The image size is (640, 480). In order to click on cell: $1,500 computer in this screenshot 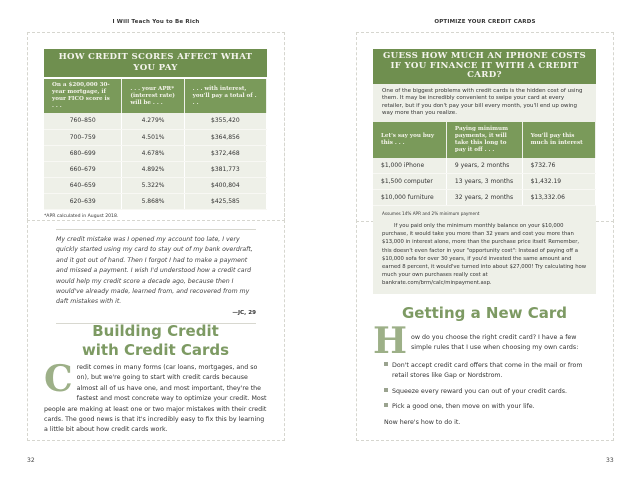, I will do `click(410, 181)`.